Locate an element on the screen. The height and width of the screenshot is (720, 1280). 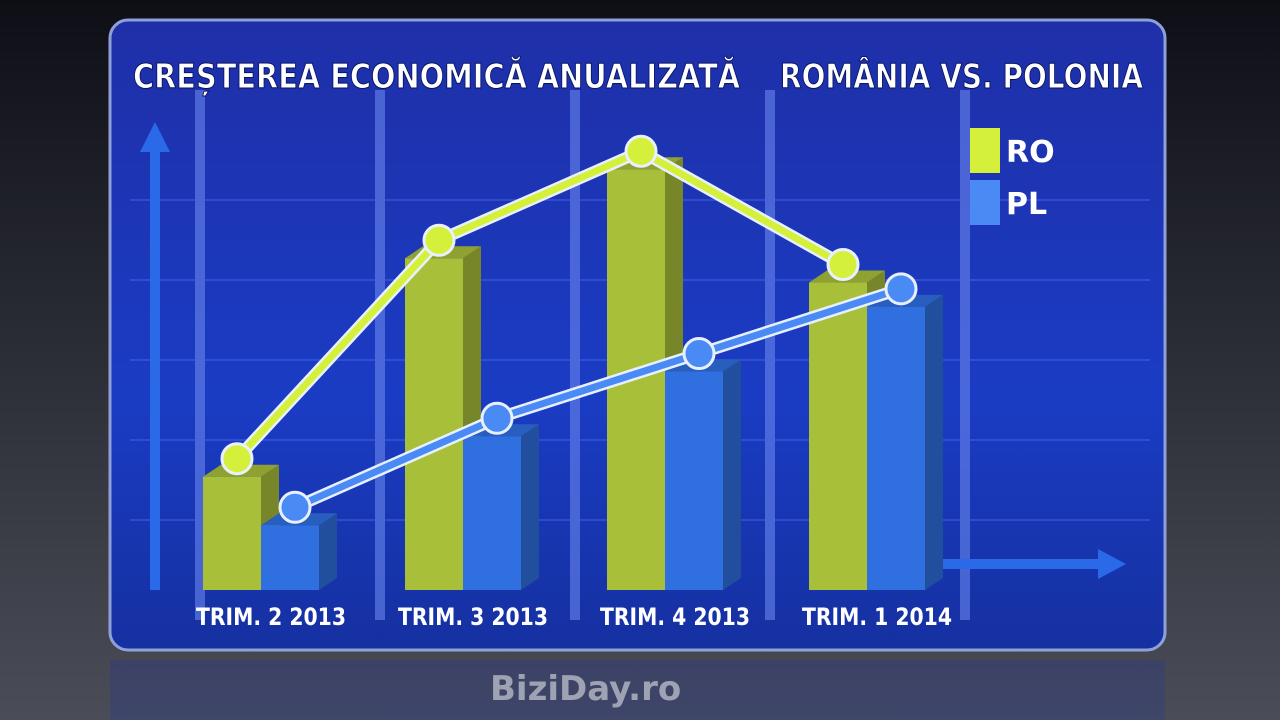
x-tick-label: TRIM. 3 2013 is located at coordinates (473, 617).